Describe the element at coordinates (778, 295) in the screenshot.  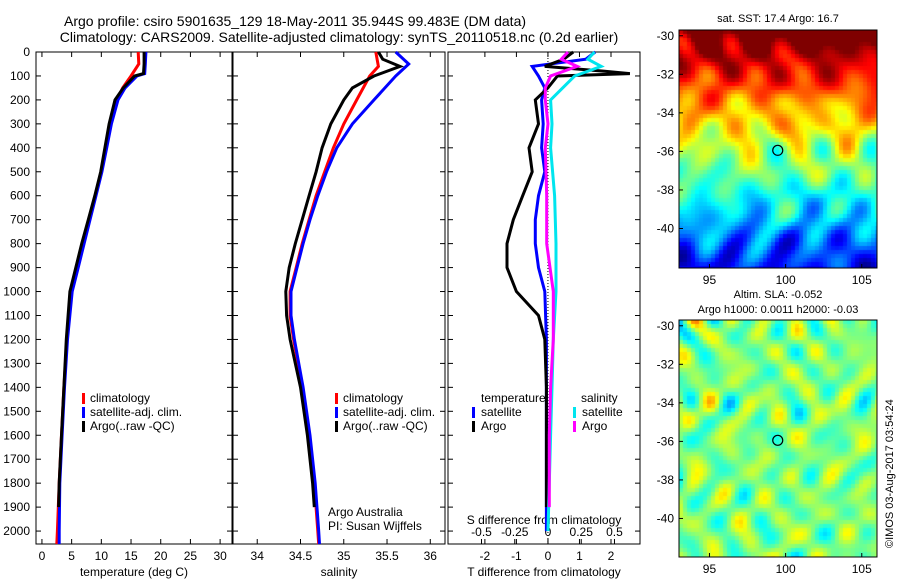
I see `sla-map-title: Altim. SLA: -0.052` at that location.